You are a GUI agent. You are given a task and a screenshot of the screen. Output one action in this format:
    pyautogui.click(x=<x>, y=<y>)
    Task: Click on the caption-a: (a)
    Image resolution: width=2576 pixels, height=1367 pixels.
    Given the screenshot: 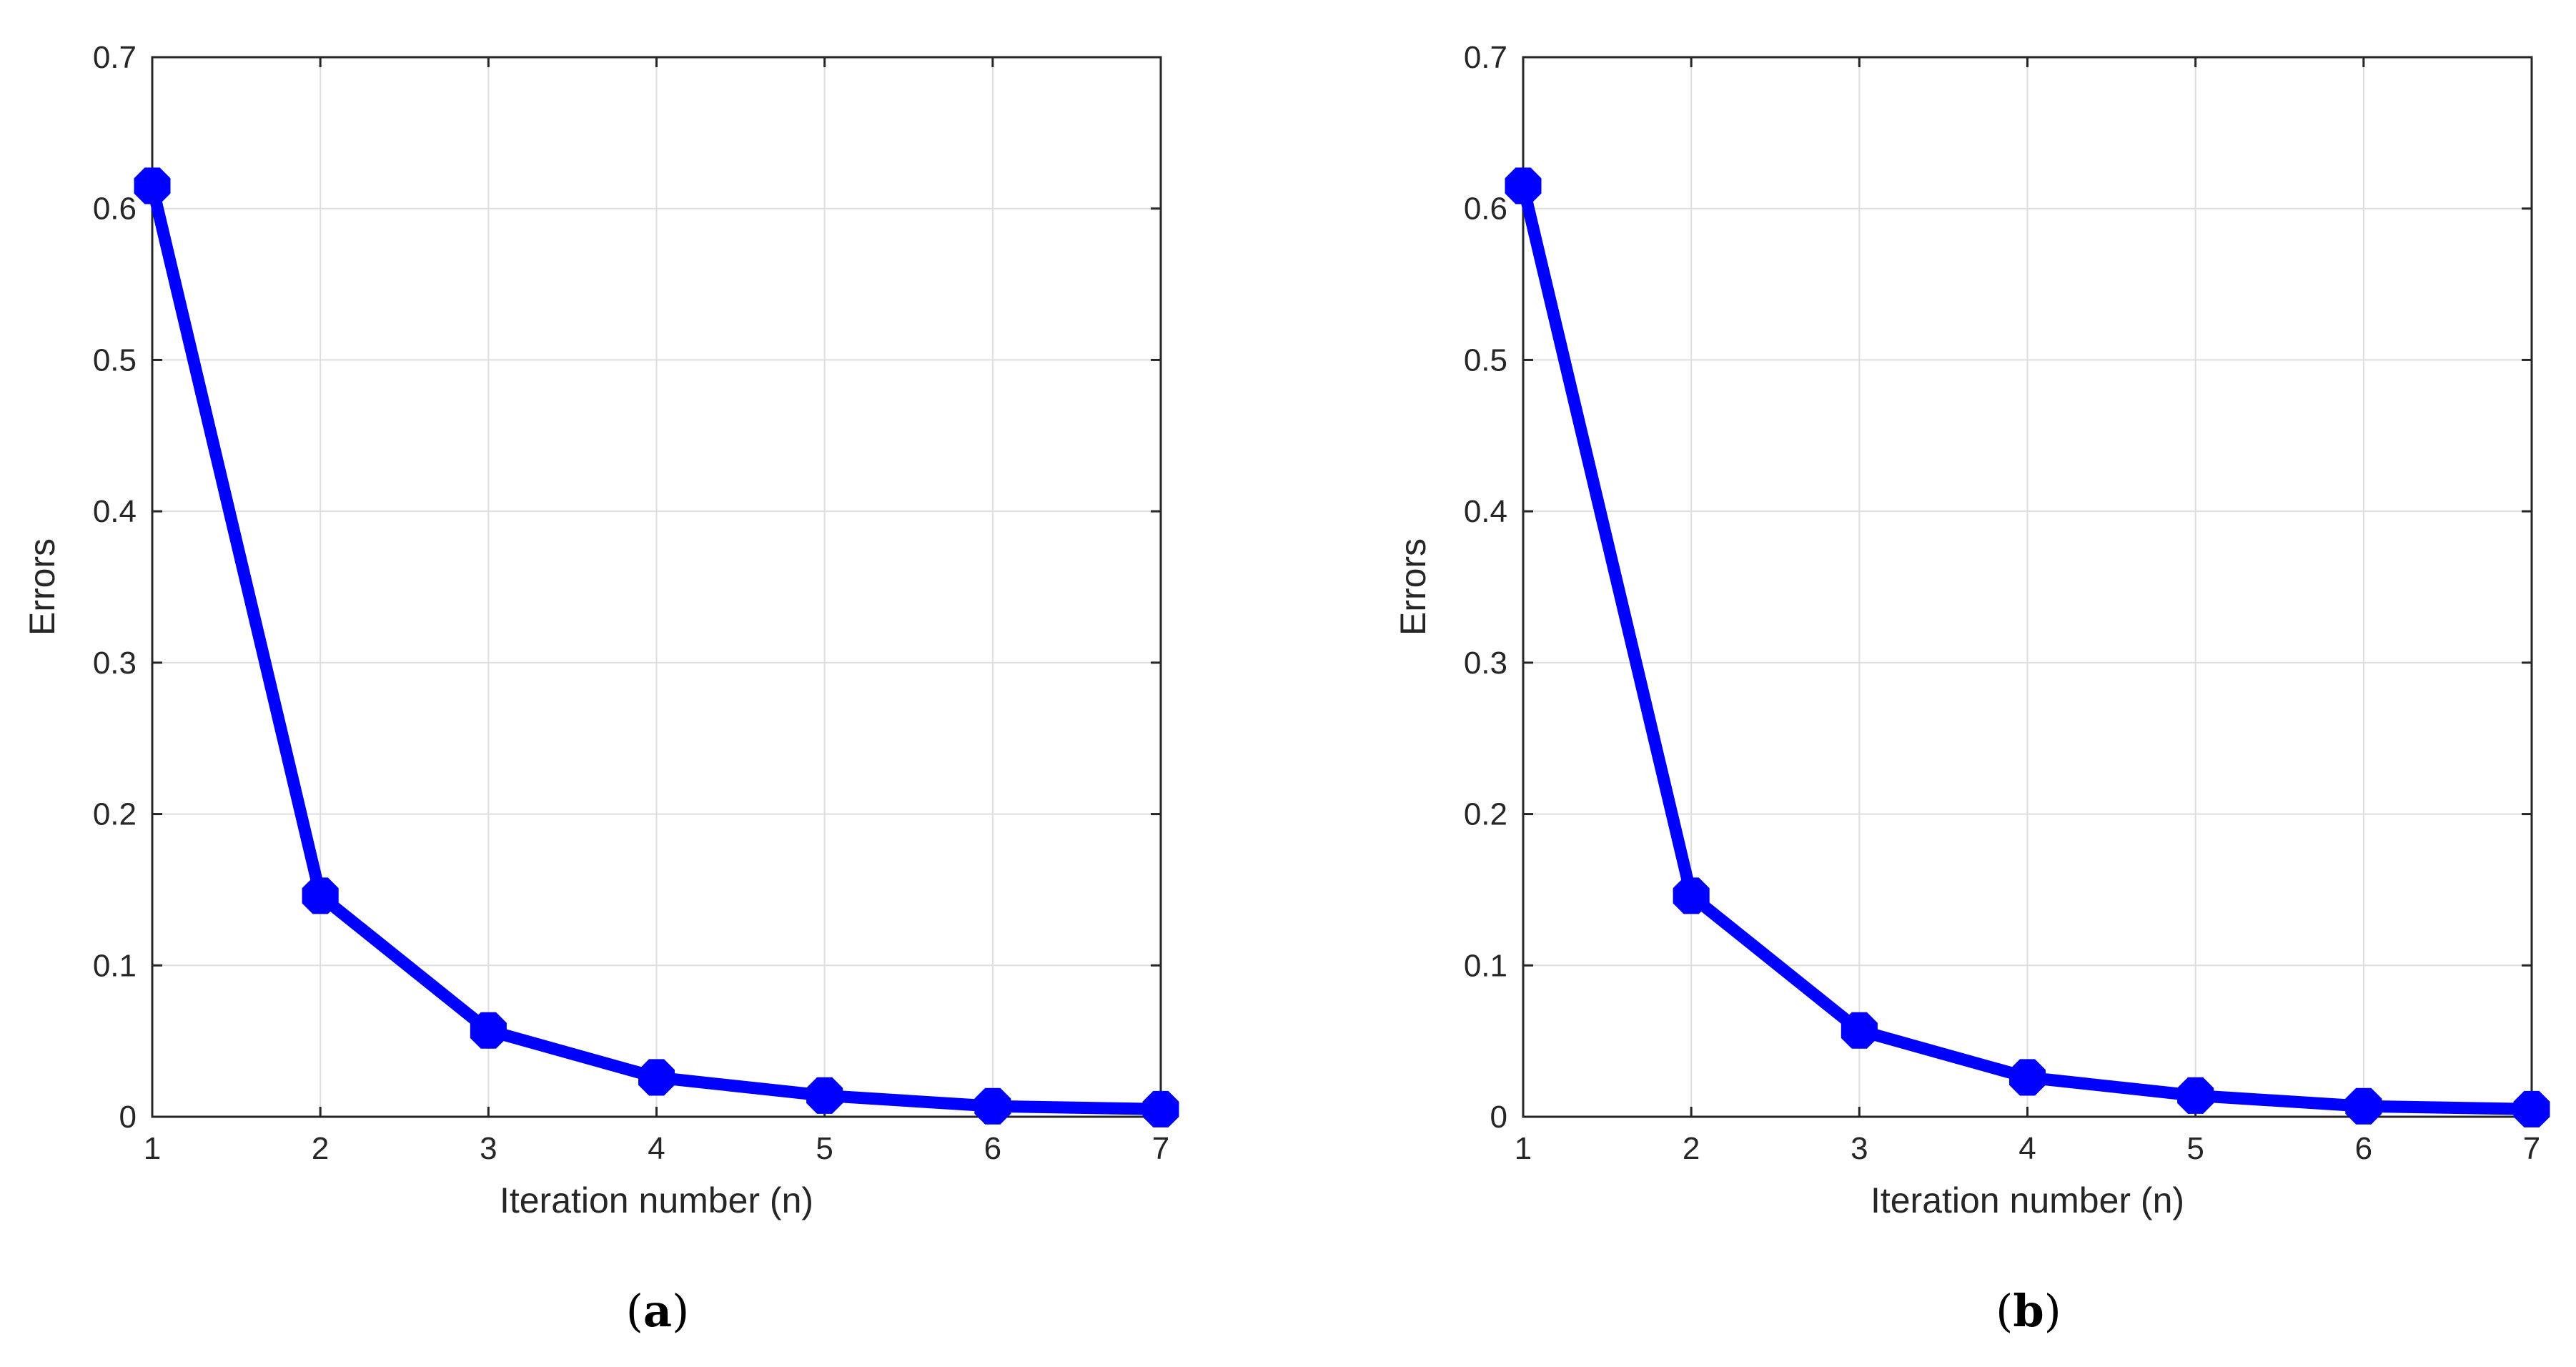 What is the action you would take?
    pyautogui.click(x=658, y=1311)
    